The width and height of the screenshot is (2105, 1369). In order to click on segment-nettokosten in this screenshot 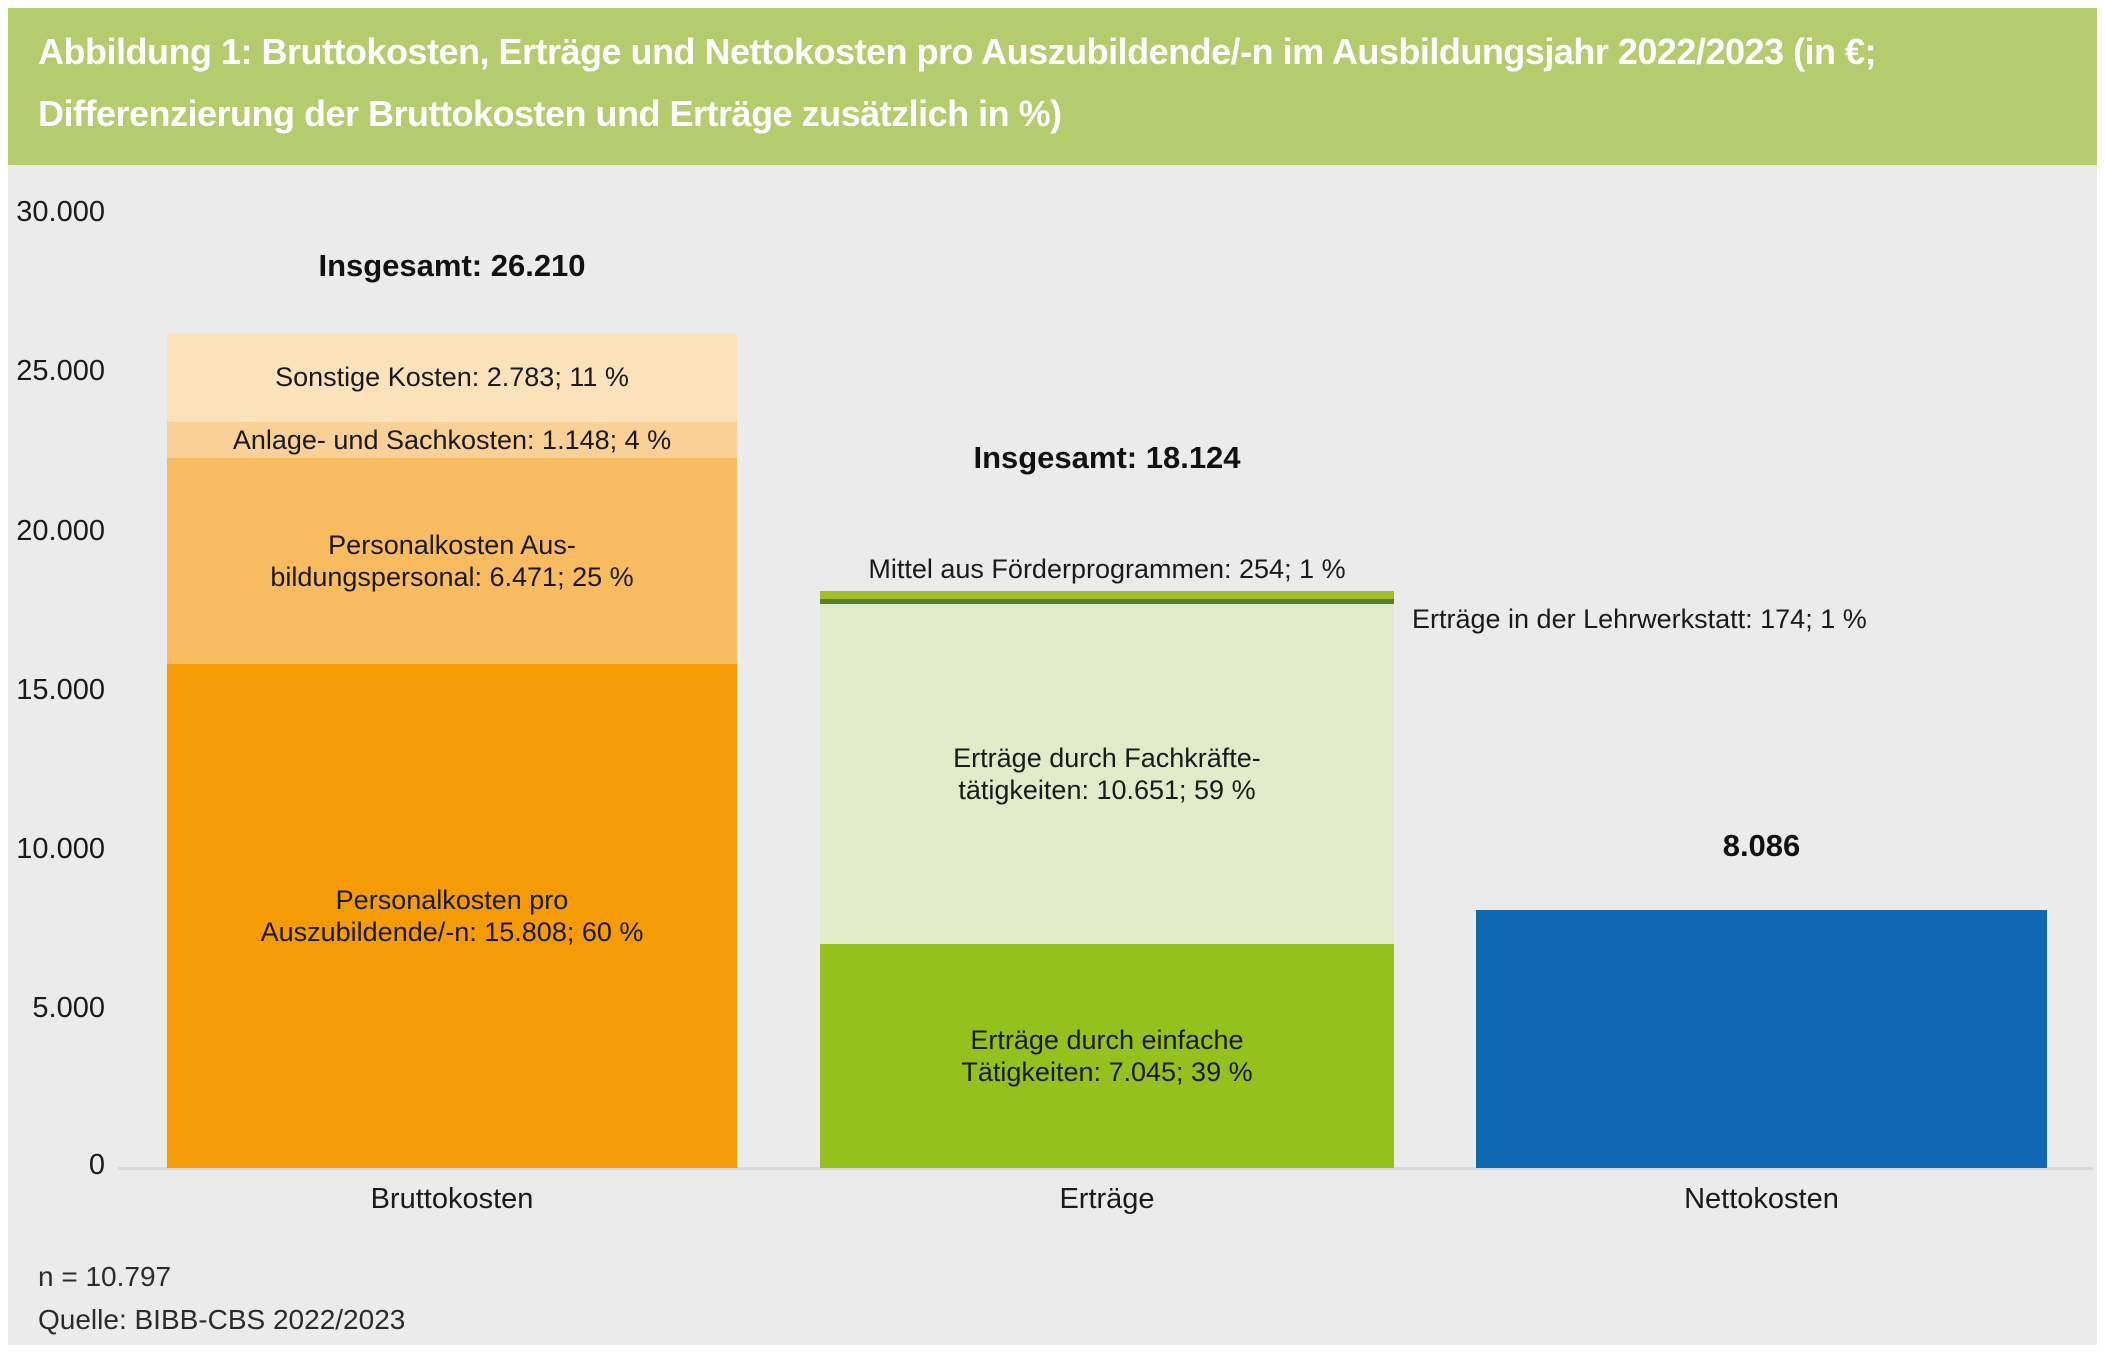, I will do `click(1761, 1039)`.